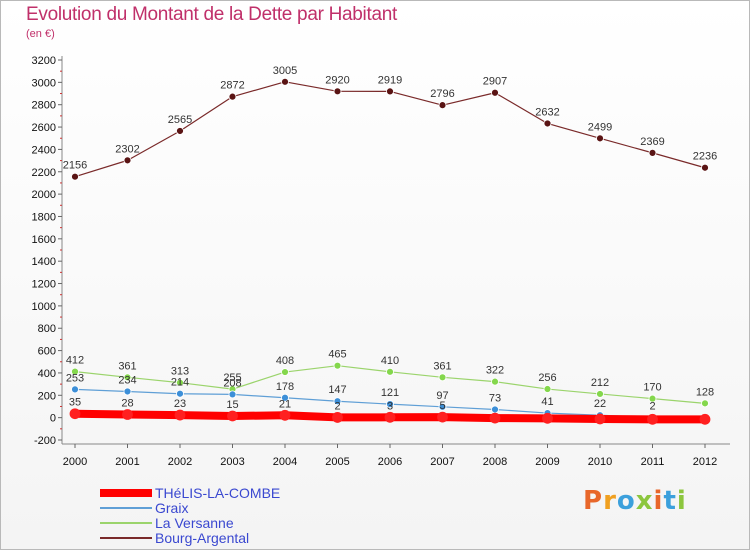 This screenshot has width=750, height=550. I want to click on y-tick-label: 600, so click(47, 352).